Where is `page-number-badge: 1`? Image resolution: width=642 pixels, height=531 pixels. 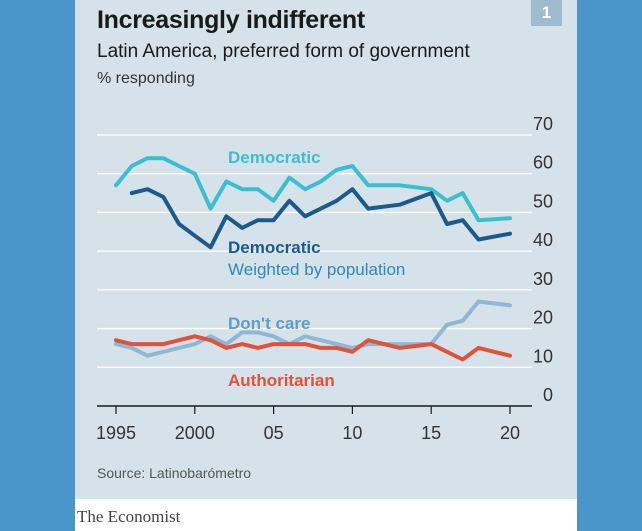 page-number-badge: 1 is located at coordinates (546, 13).